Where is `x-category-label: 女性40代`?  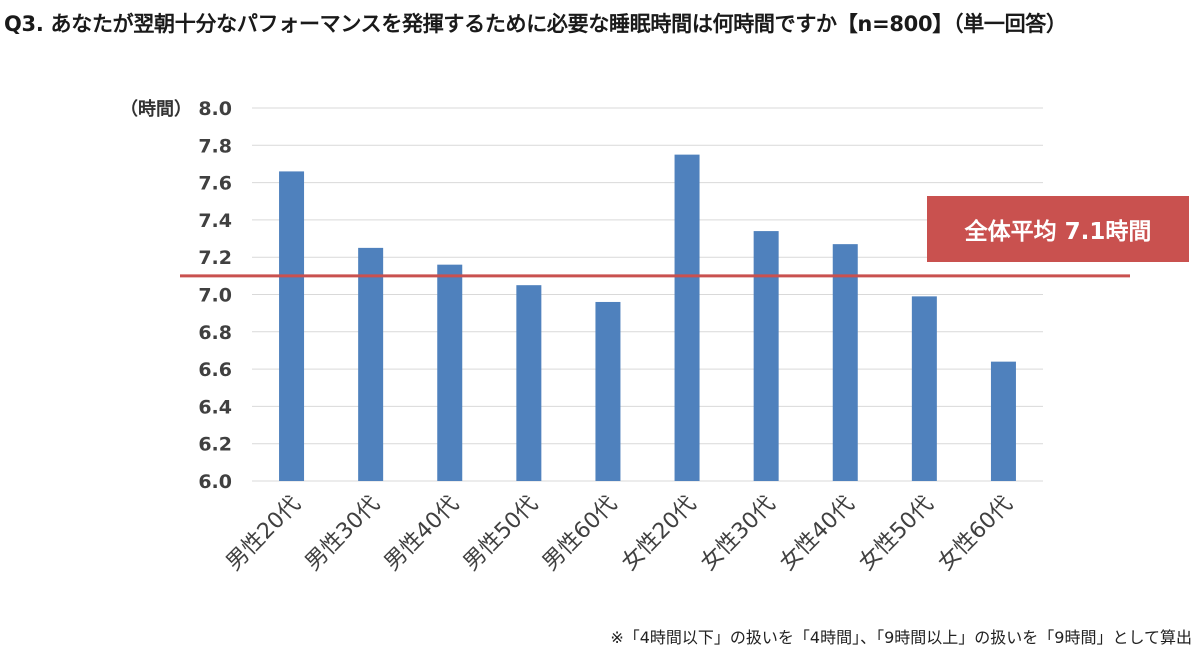
x-category-label: 女性40代 is located at coordinates (817, 534).